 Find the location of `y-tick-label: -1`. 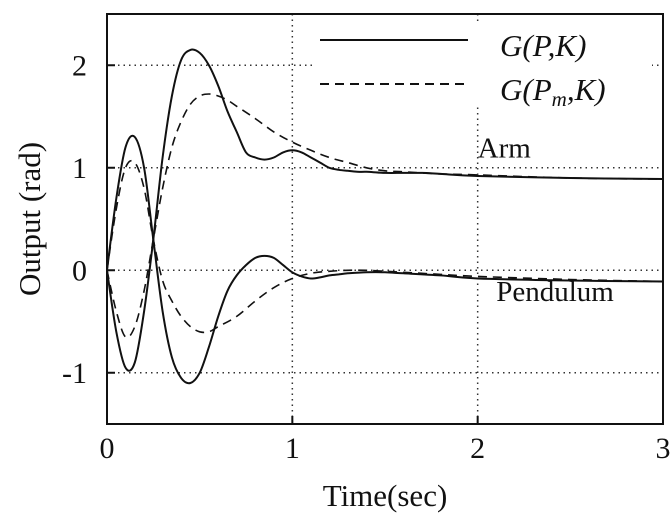

y-tick-label: -1 is located at coordinates (74, 373).